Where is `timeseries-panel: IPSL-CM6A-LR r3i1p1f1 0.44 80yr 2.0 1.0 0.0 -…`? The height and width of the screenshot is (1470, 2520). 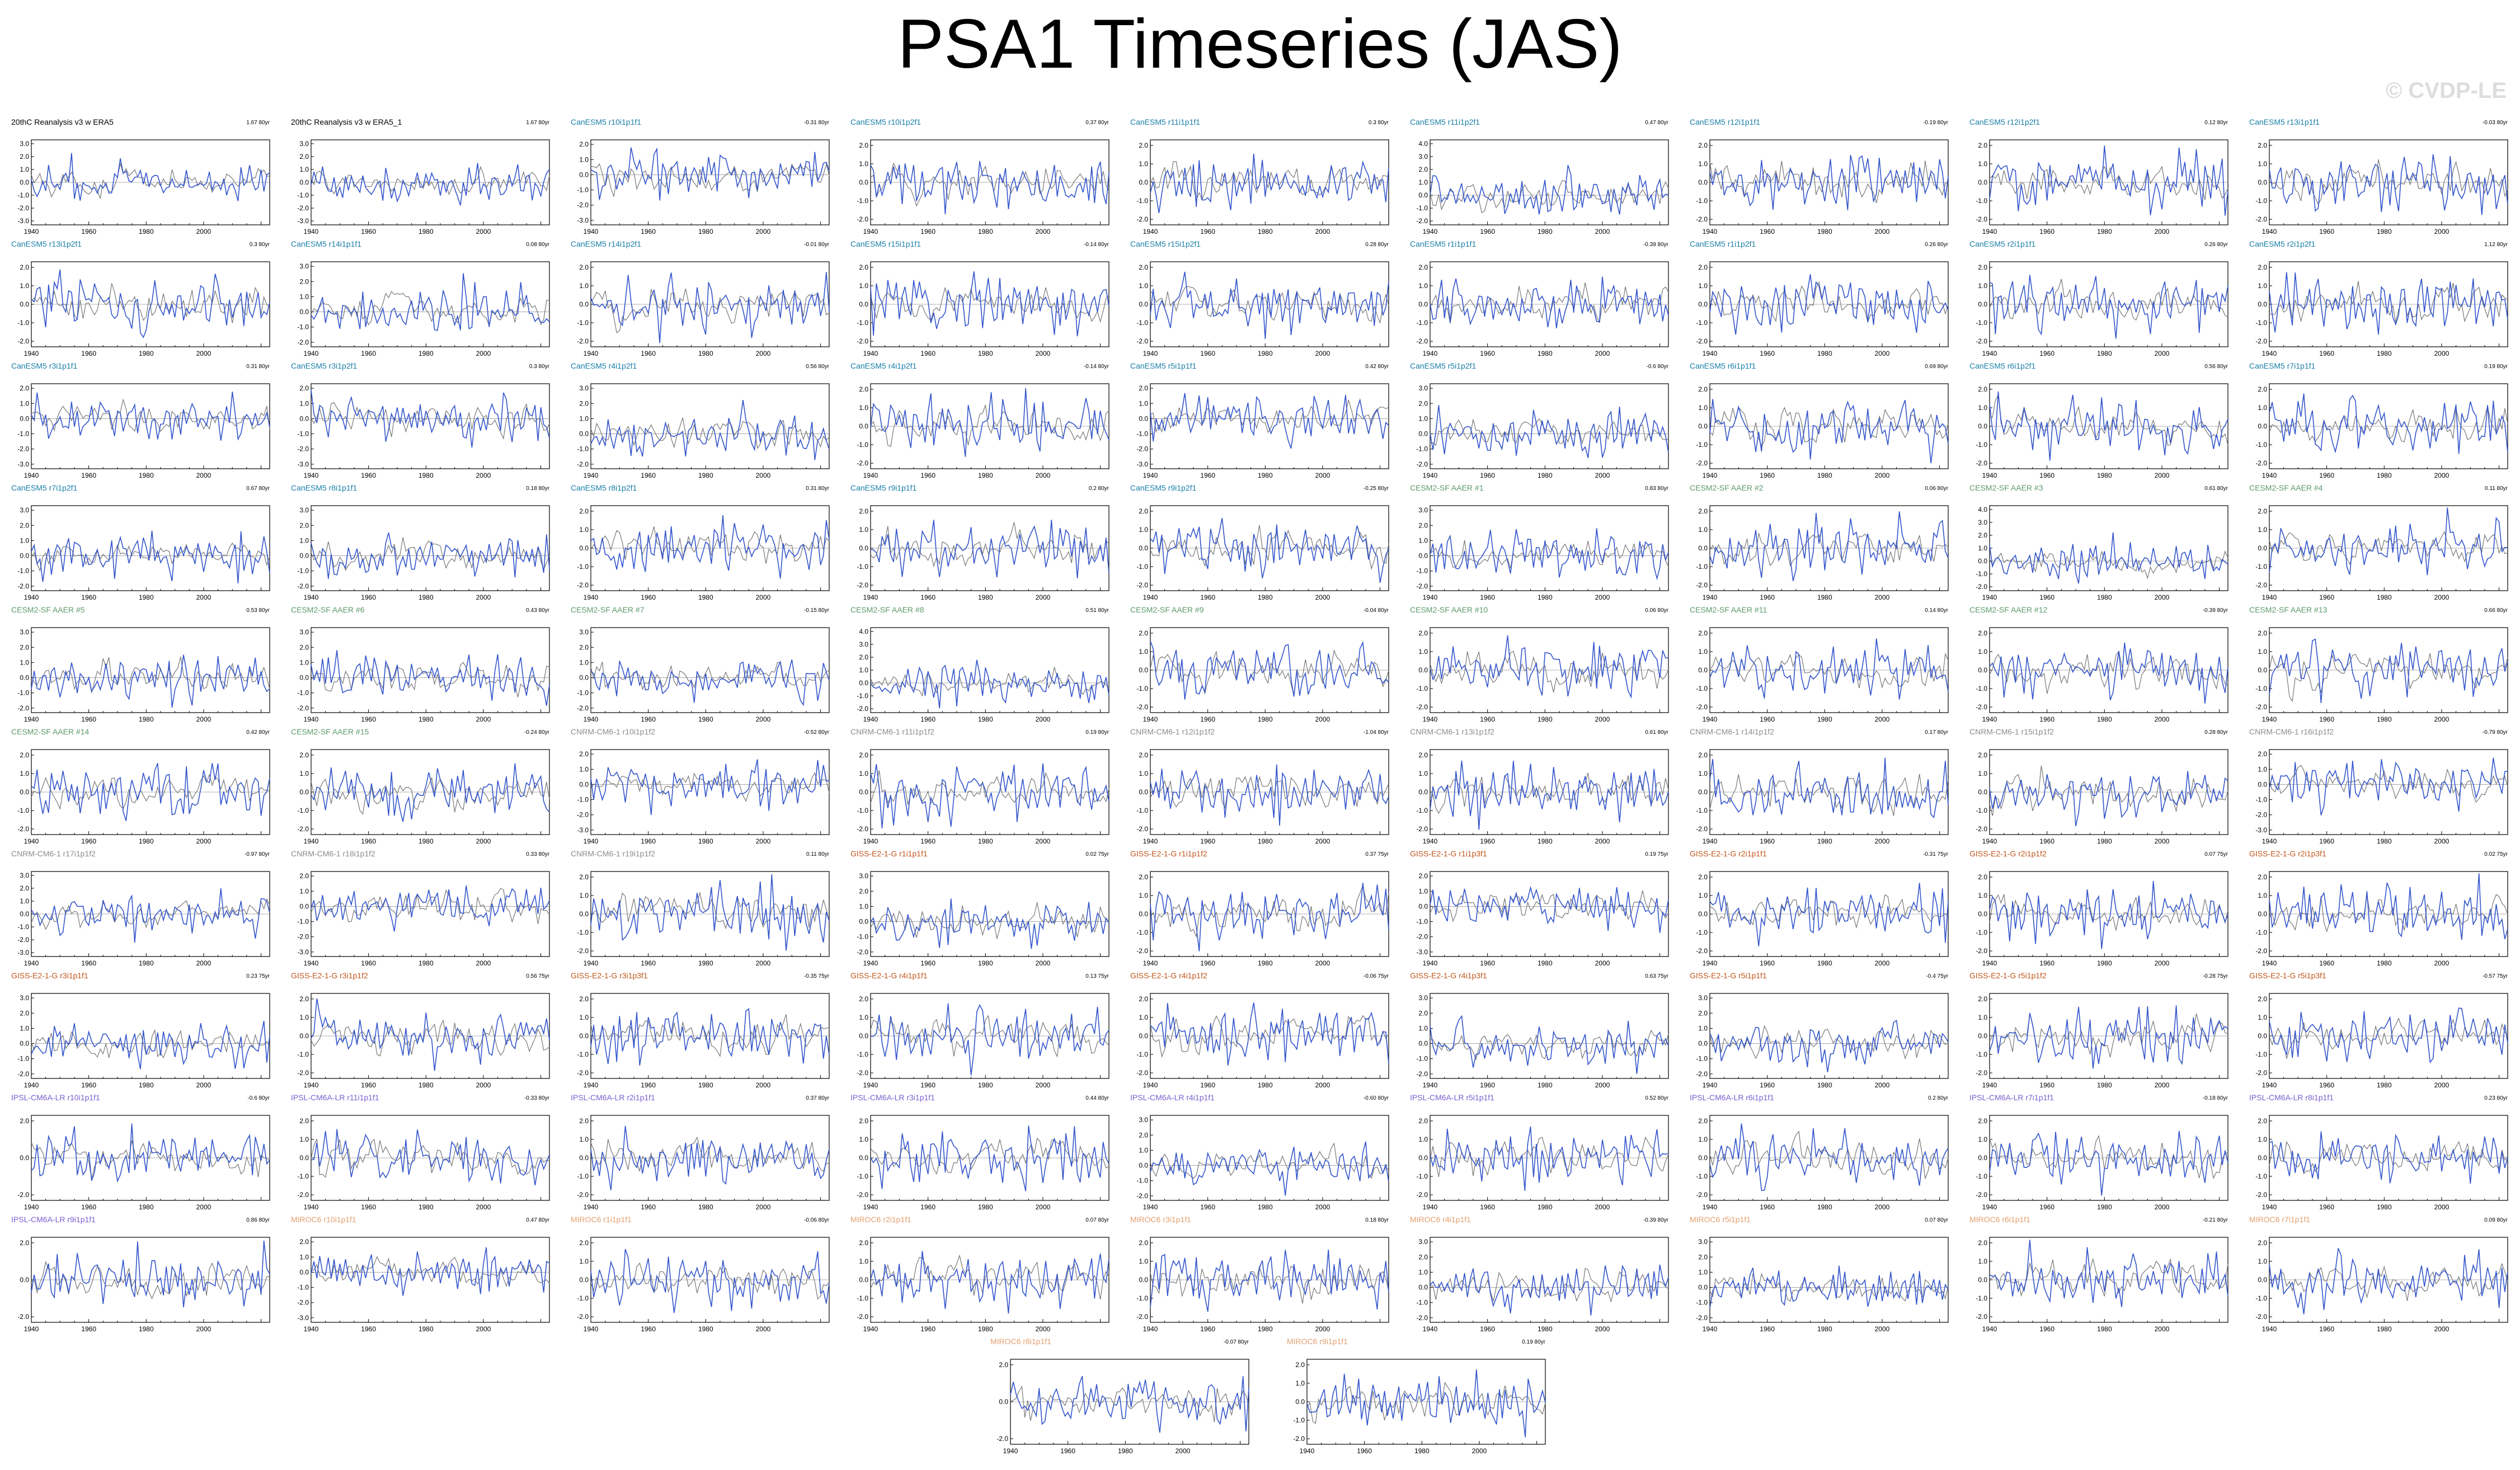 timeseries-panel: IPSL-CM6A-LR r3i1p1f1 0.44 80yr 2.0 1.0 0.0 -… is located at coordinates (979, 1152).